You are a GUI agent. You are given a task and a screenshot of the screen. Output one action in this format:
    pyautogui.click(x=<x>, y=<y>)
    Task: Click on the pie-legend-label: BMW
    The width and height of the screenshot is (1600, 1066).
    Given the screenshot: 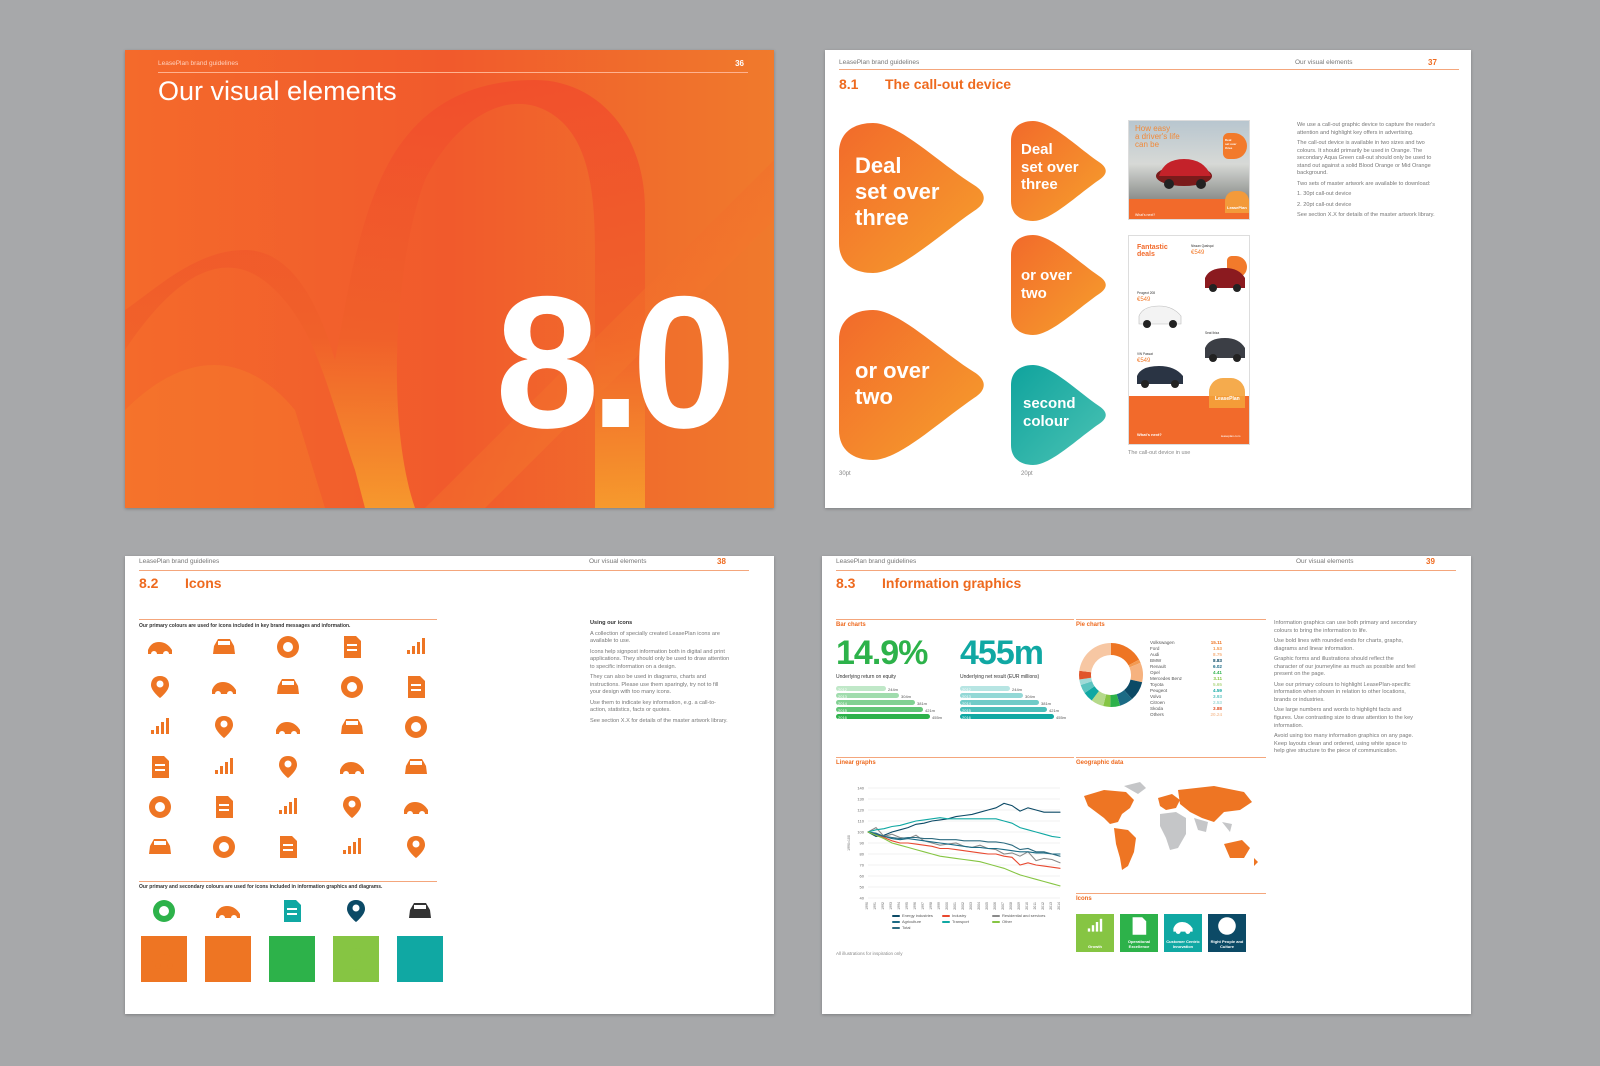 What is the action you would take?
    pyautogui.click(x=1156, y=660)
    